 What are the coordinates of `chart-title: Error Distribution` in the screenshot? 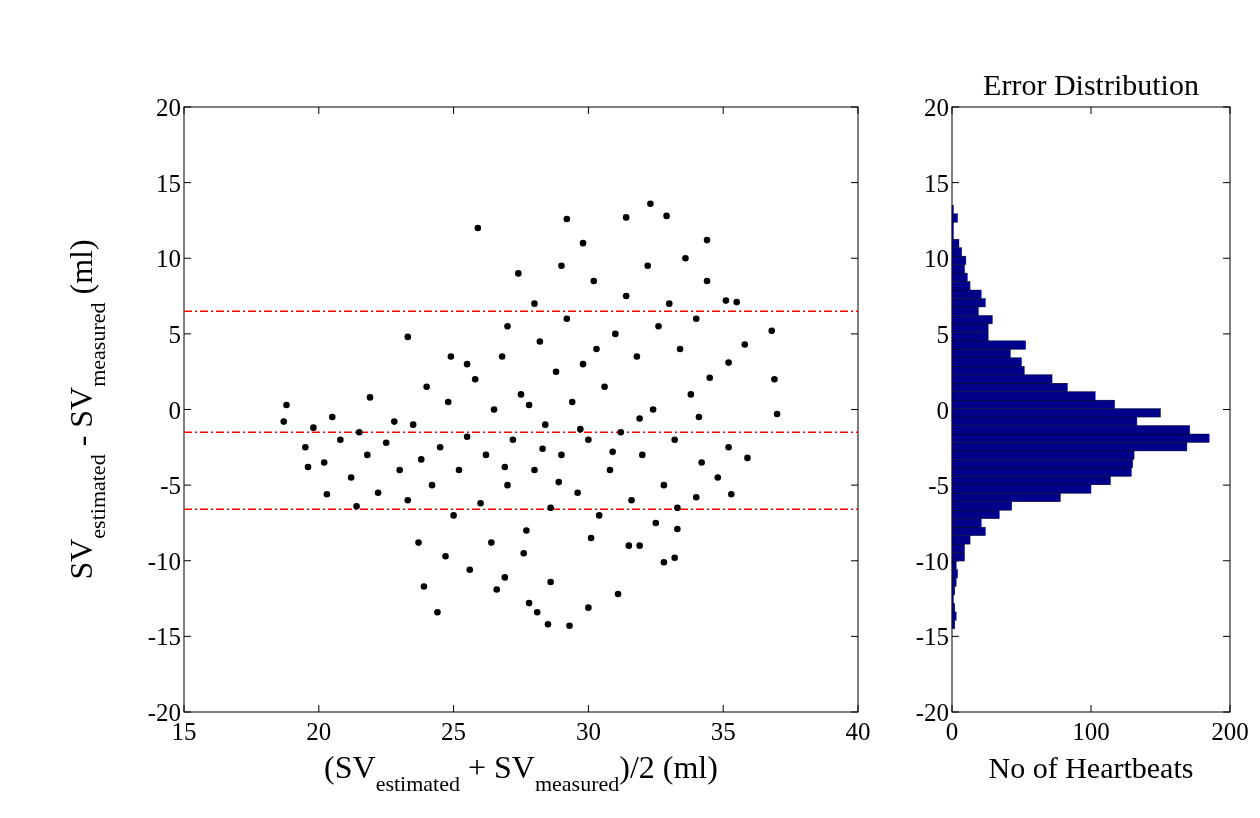 It's located at (1091, 84).